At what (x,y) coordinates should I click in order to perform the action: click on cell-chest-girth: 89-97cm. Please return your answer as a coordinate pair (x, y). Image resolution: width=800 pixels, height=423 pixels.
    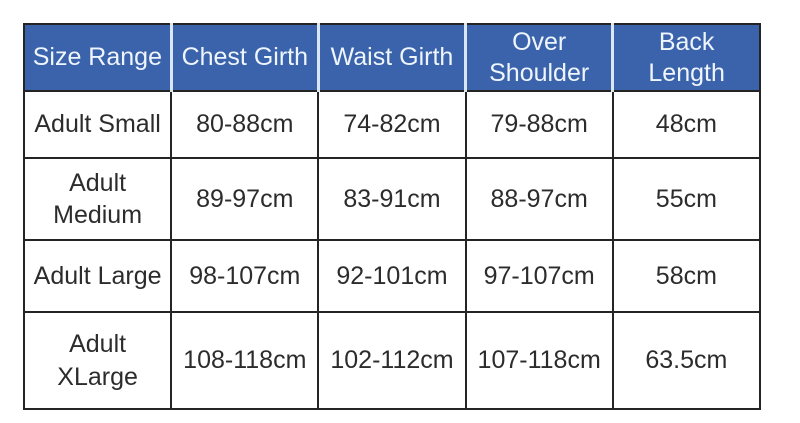
    Looking at the image, I should click on (245, 199).